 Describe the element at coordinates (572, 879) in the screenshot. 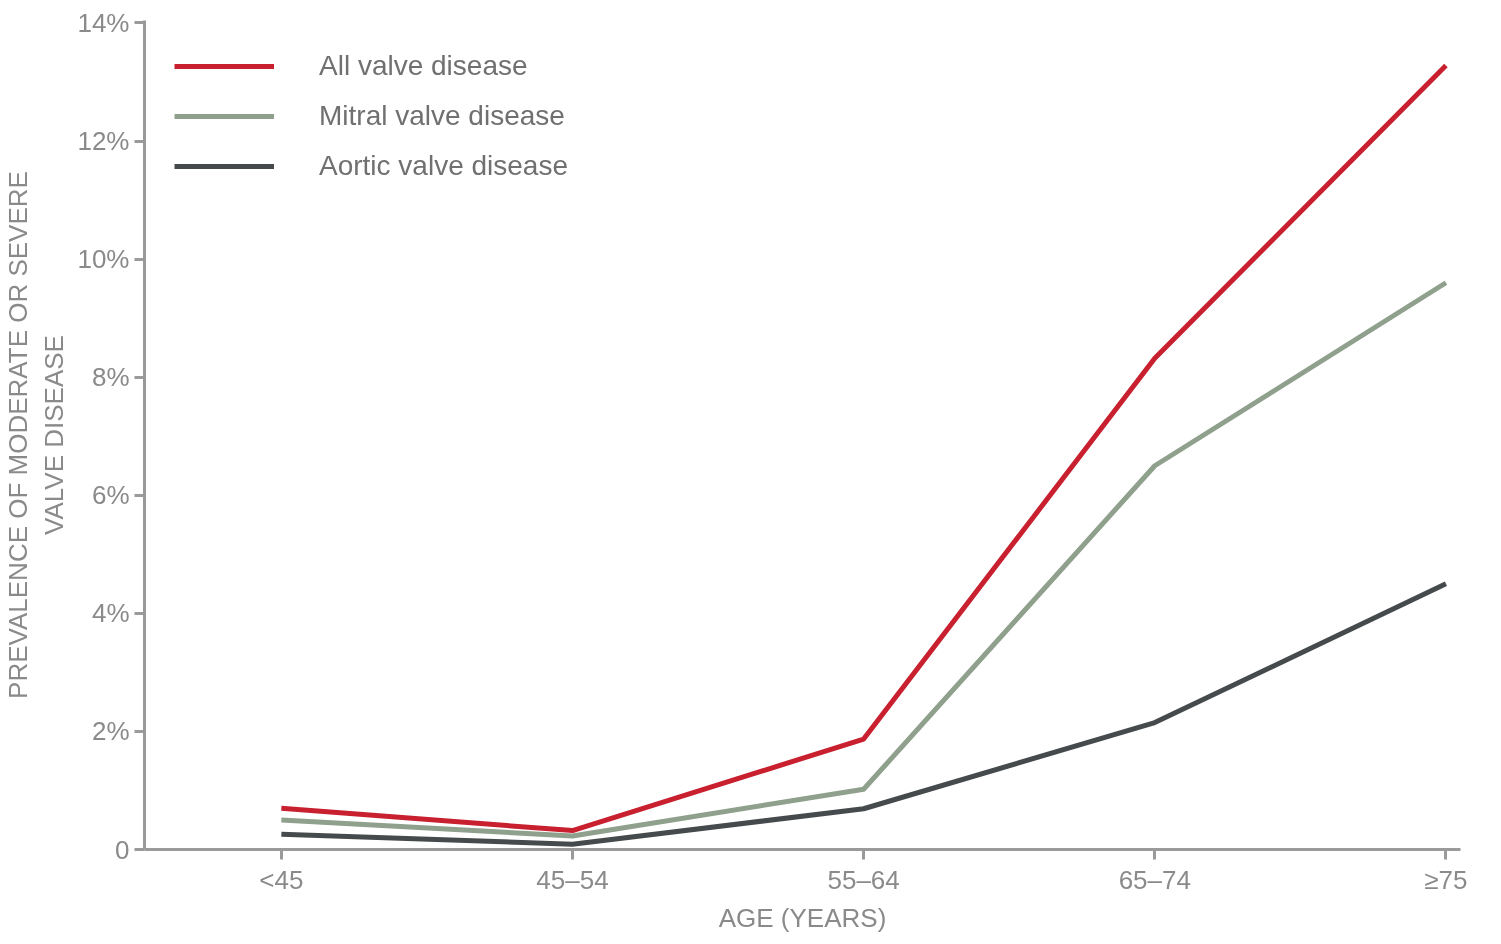

I see `x-tick-label: 45–54` at that location.